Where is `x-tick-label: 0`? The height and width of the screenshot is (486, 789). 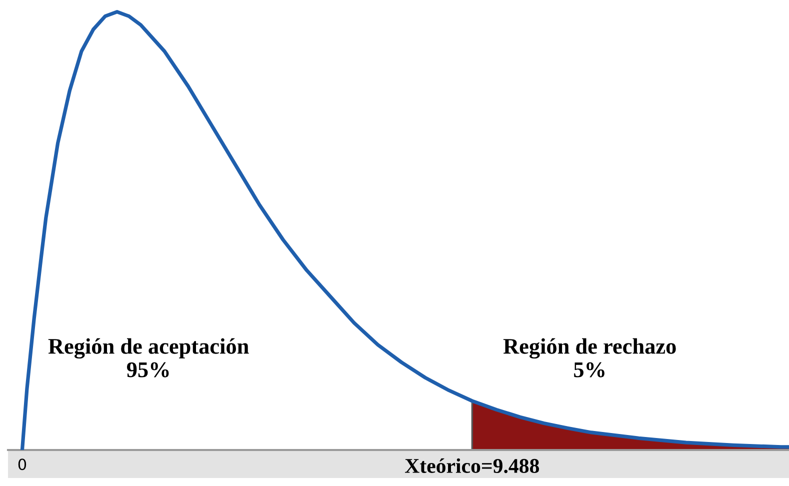
x-tick-label: 0 is located at coordinates (22, 464).